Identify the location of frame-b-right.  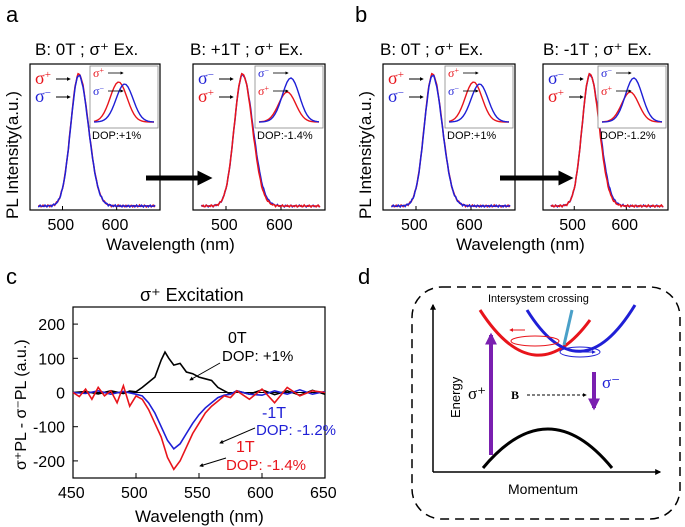
(605, 137).